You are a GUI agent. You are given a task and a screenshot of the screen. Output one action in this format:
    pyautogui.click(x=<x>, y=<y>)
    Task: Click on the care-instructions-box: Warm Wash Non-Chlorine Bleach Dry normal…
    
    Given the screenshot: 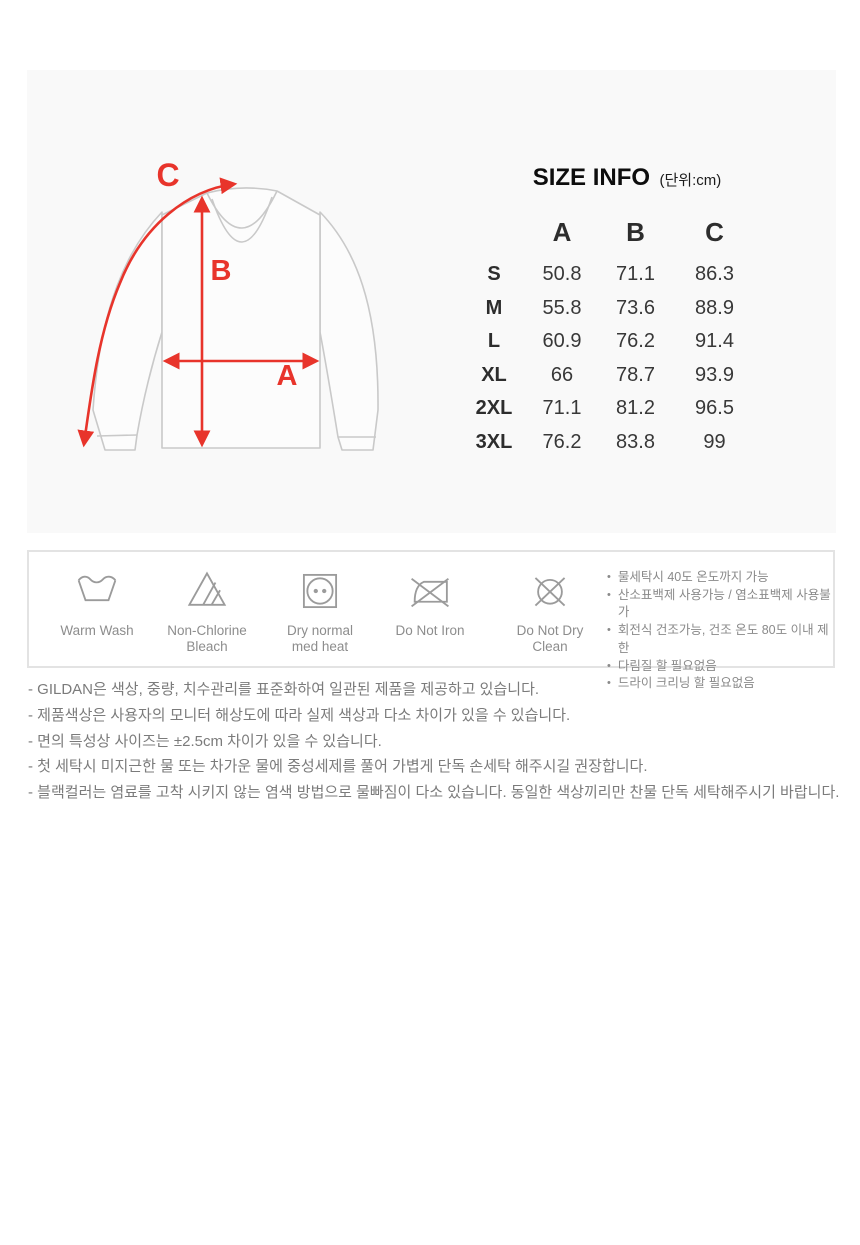 What is the action you would take?
    pyautogui.click(x=431, y=620)
    